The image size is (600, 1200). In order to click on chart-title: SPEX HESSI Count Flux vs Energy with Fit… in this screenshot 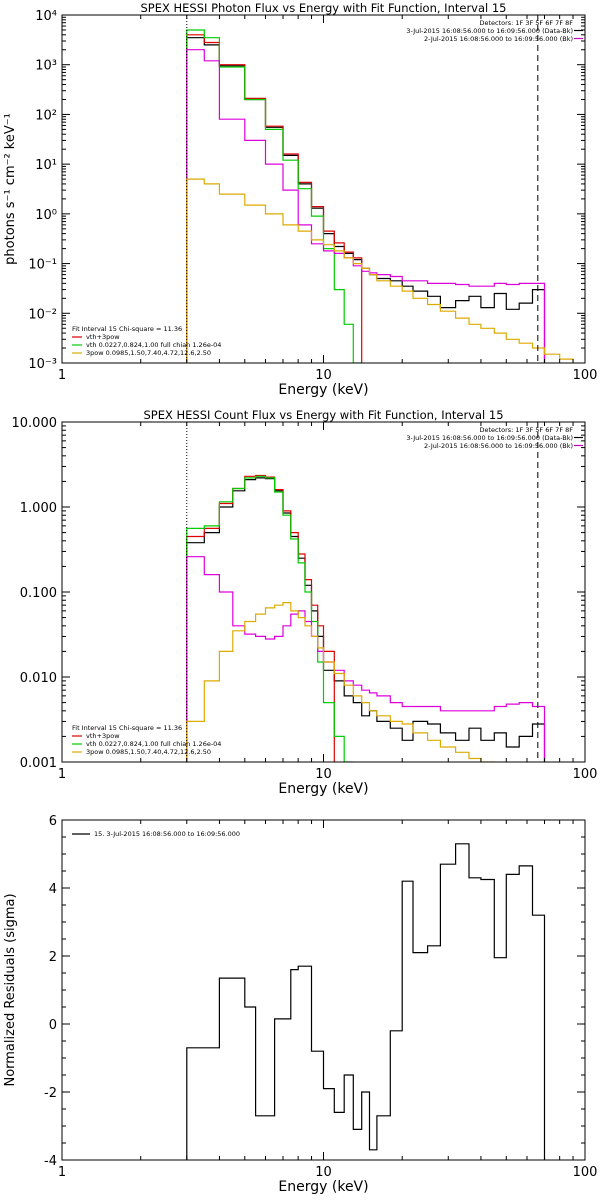, I will do `click(323, 415)`.